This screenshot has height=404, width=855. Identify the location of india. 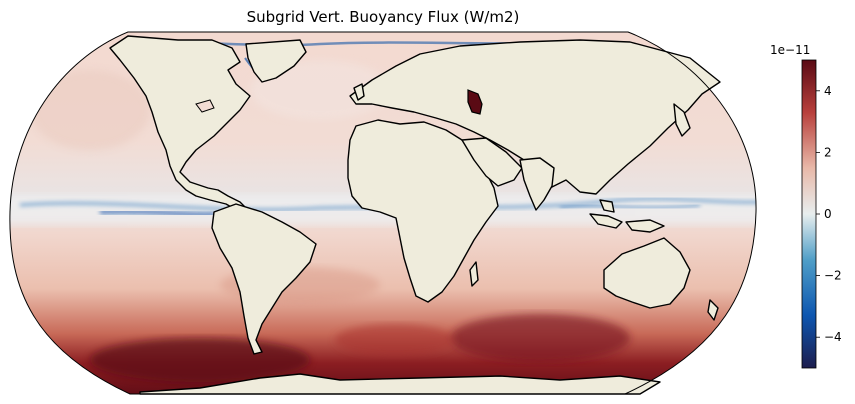
(537, 184).